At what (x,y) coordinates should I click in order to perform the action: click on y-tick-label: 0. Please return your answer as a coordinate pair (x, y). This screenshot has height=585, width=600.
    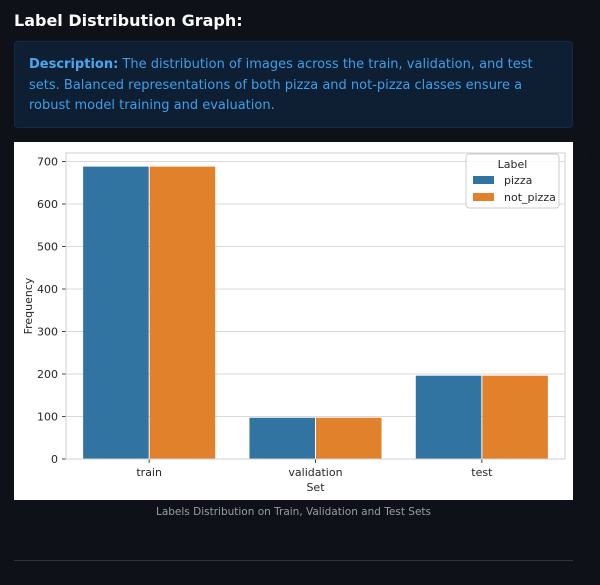
    Looking at the image, I should click on (54, 459).